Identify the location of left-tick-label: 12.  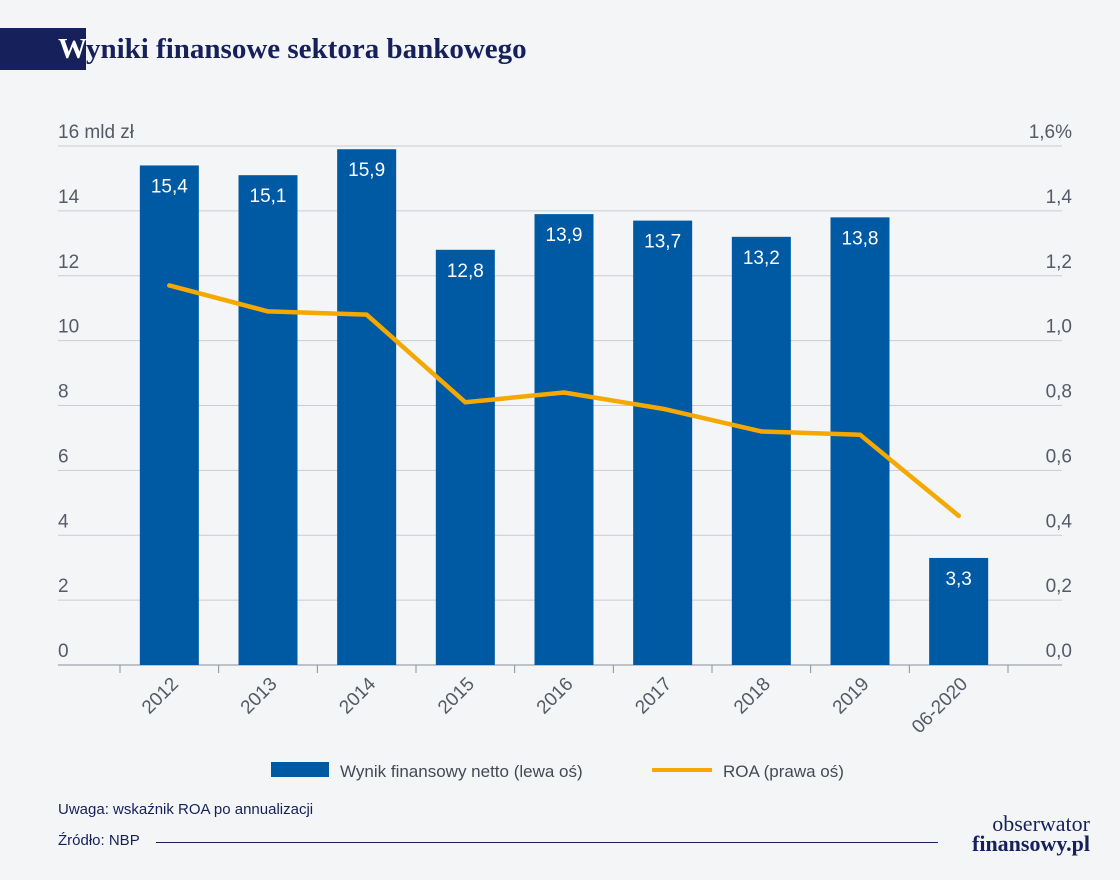
(68, 262).